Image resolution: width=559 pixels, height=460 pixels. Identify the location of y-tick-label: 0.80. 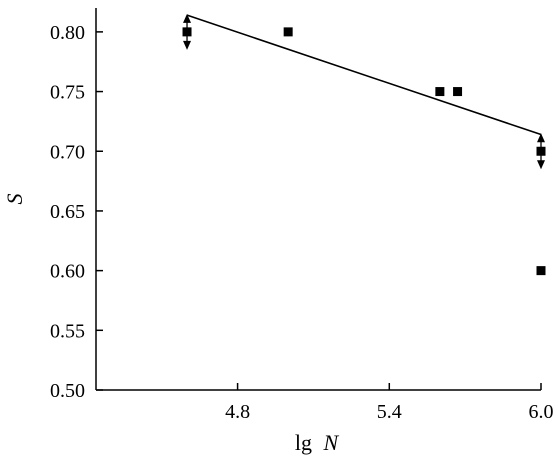
(67, 33).